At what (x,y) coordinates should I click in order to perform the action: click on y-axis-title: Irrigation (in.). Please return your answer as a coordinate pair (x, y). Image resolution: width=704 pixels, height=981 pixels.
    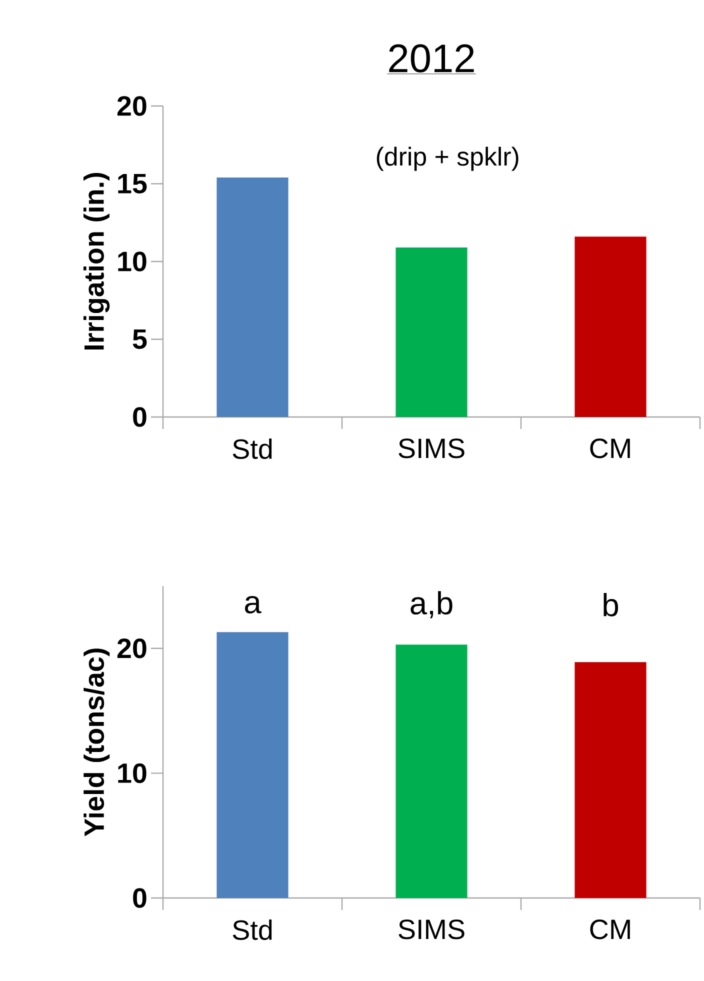
    Looking at the image, I should click on (97, 261).